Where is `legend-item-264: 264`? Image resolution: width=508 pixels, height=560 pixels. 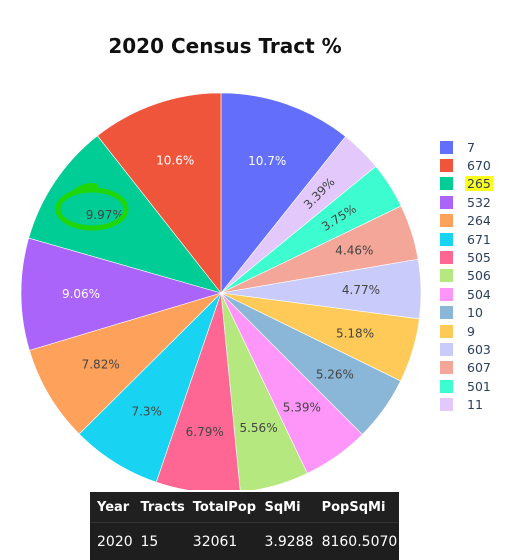
legend-item-264: 264 is located at coordinates (466, 221).